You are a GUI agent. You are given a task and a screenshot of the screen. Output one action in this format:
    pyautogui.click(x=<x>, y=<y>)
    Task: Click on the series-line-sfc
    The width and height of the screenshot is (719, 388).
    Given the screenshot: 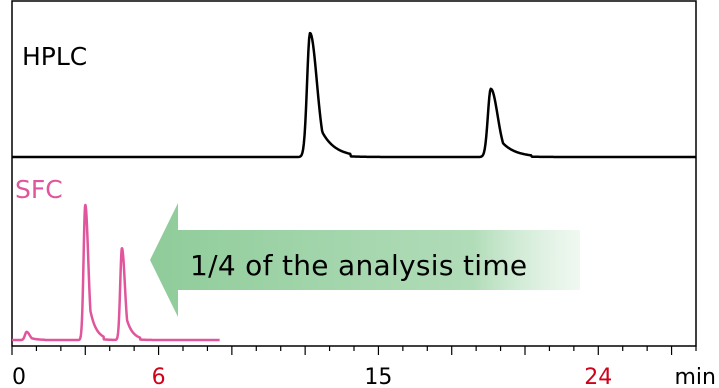 What is the action you would take?
    pyautogui.click(x=115, y=272)
    